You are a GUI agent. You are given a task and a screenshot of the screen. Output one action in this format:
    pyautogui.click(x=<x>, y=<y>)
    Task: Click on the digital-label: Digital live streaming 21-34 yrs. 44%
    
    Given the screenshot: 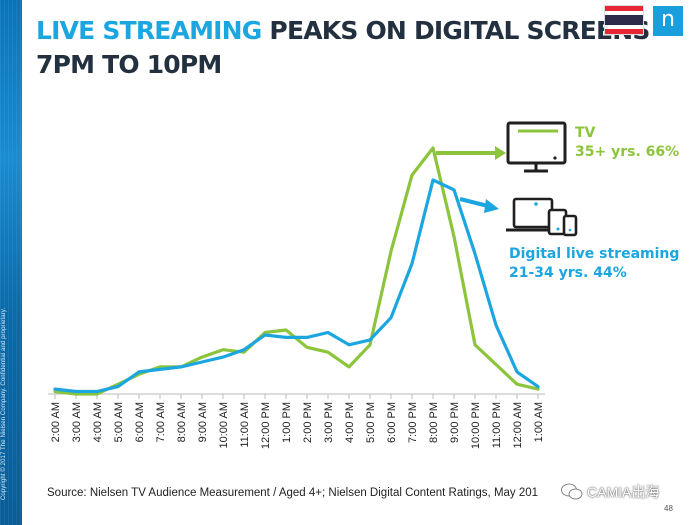 What is the action you would take?
    pyautogui.click(x=594, y=264)
    